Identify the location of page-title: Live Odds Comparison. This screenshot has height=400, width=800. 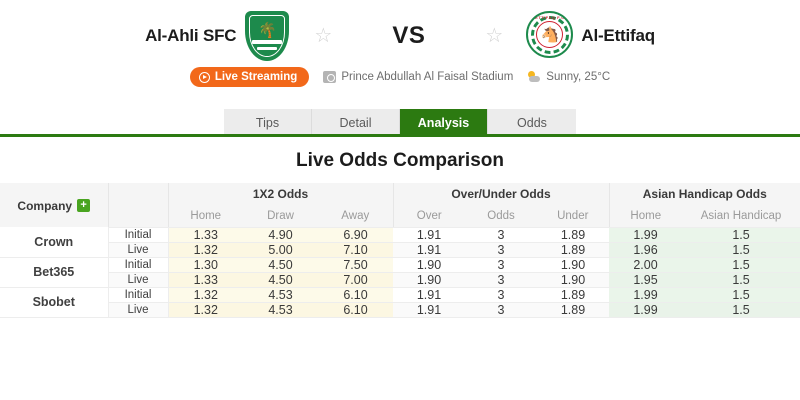
(400, 160).